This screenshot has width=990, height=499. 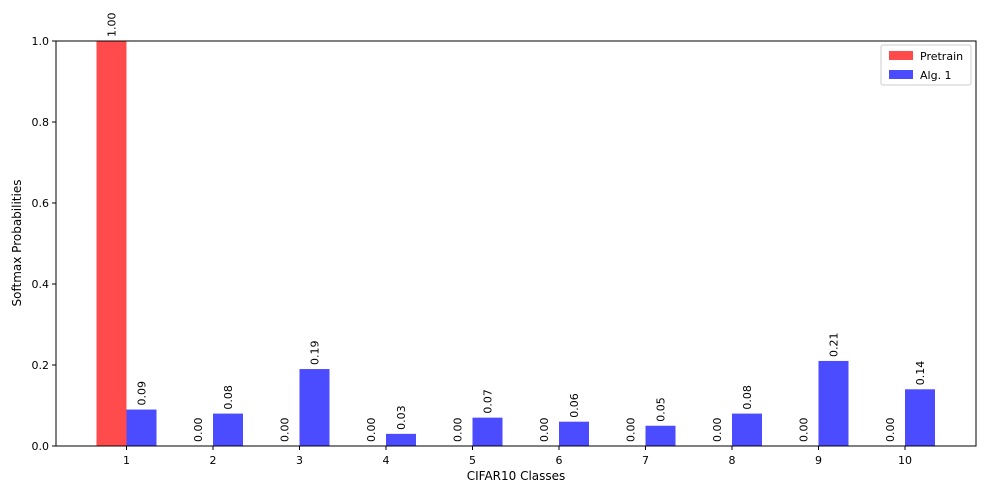 I want to click on y-tick-label: 0.8, so click(x=41, y=122).